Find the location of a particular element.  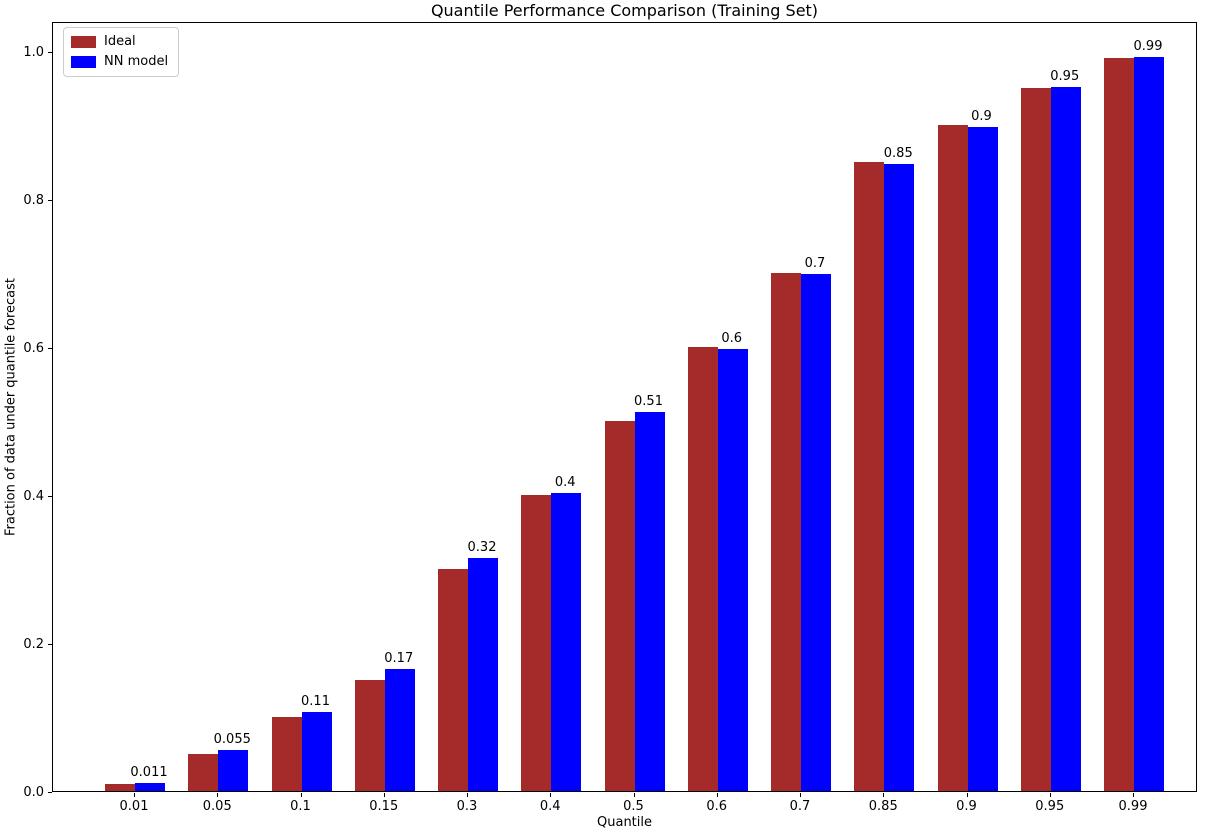

y-tick-label: 0.6 is located at coordinates (33, 348).